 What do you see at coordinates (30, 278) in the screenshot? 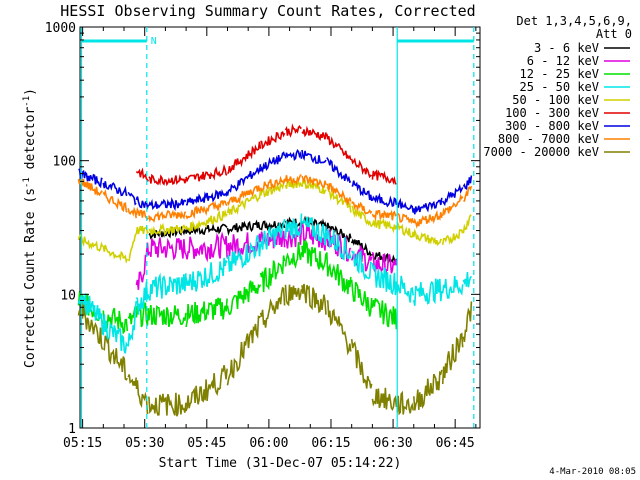
I see `y-axis-label-main: Corrected Count Rate (s` at bounding box center [30, 278].